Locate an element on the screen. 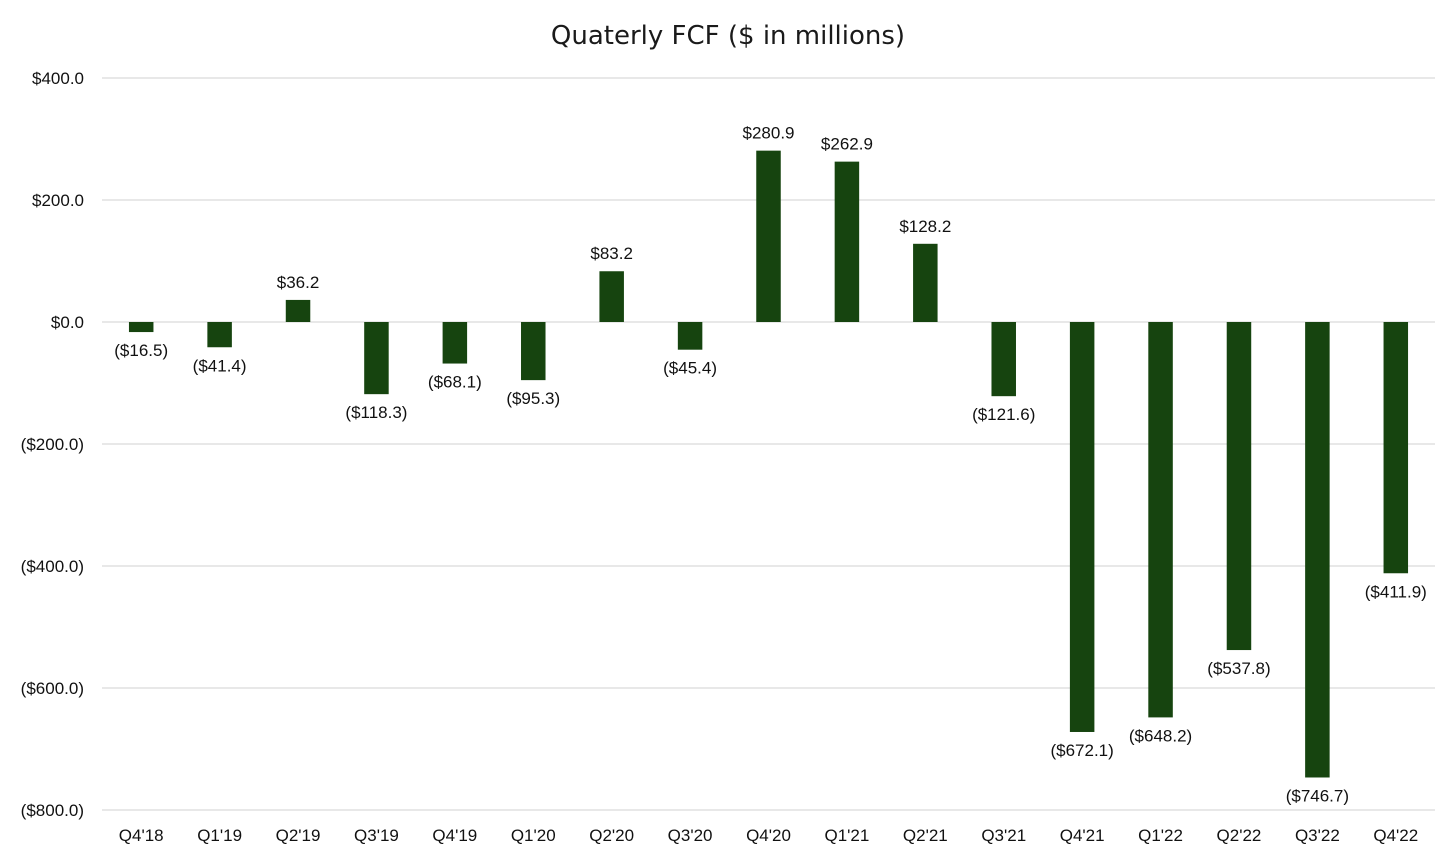  data-label: $83.2 is located at coordinates (611, 253).